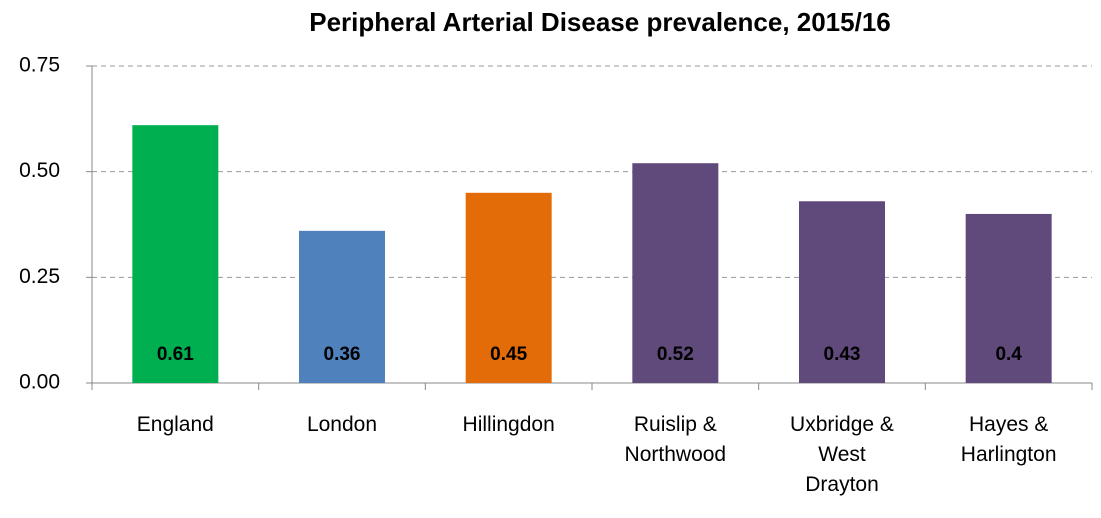 This screenshot has height=518, width=1101. What do you see at coordinates (39, 382) in the screenshot?
I see `y-tick-label: 0.00` at bounding box center [39, 382].